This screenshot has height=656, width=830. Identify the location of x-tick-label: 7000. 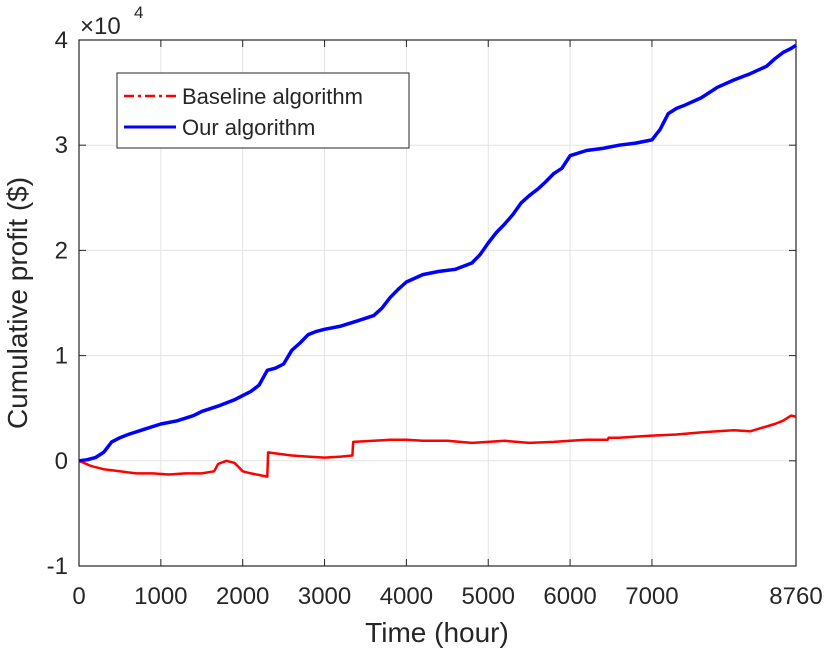
(651, 596).